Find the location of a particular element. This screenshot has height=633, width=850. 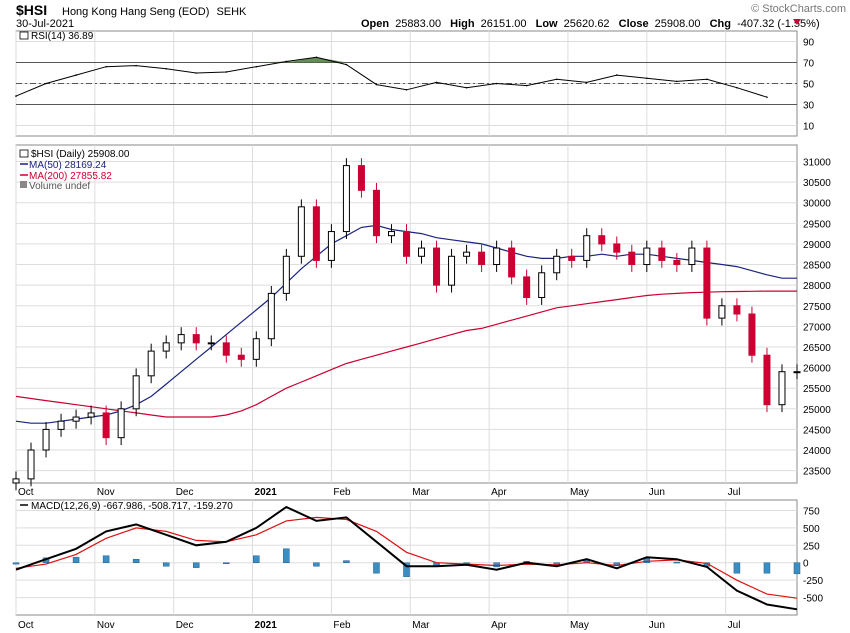

price-y-tick: 29000 is located at coordinates (817, 245).